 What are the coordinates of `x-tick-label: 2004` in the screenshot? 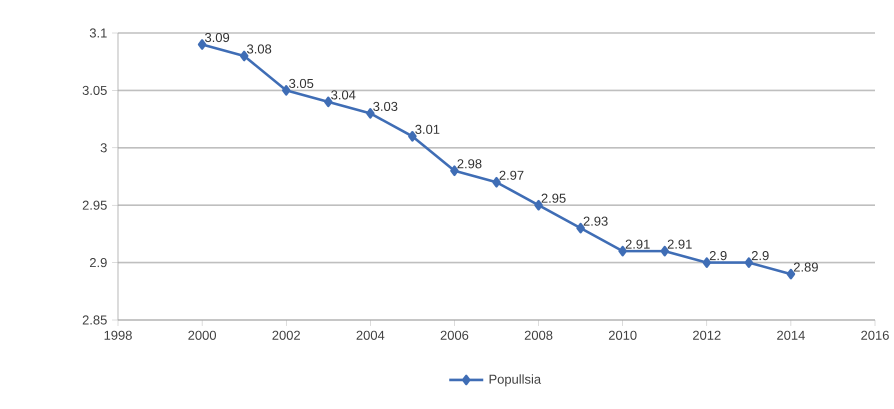 It's located at (370, 335).